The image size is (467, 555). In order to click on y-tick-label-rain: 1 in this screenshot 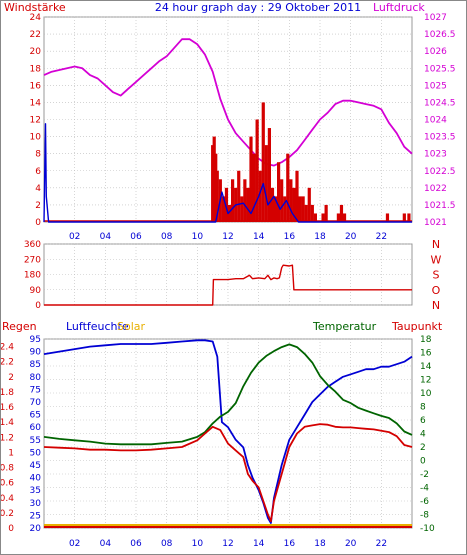, I will do `click(11, 453)`.